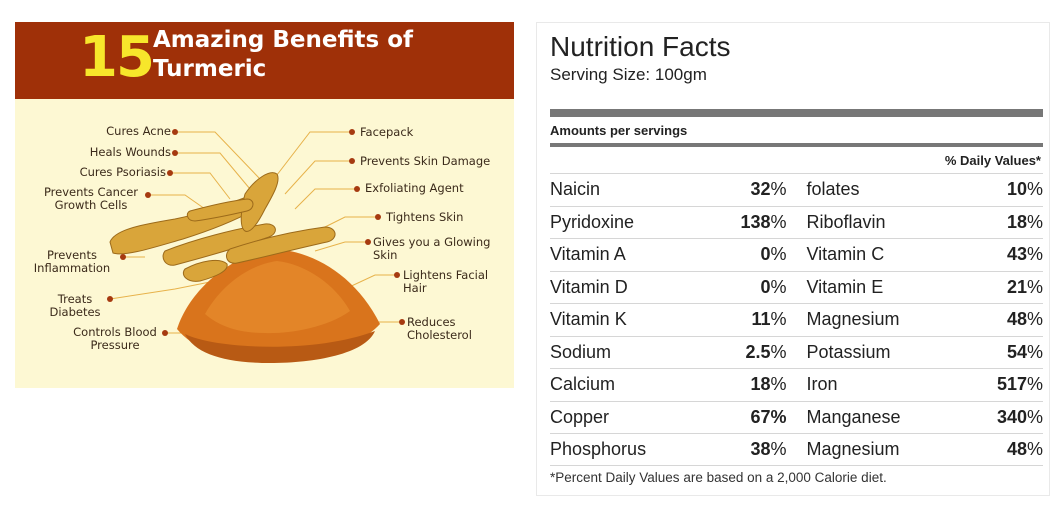  Describe the element at coordinates (766, 351) in the screenshot. I see `nutrient-value: 2.5%` at that location.